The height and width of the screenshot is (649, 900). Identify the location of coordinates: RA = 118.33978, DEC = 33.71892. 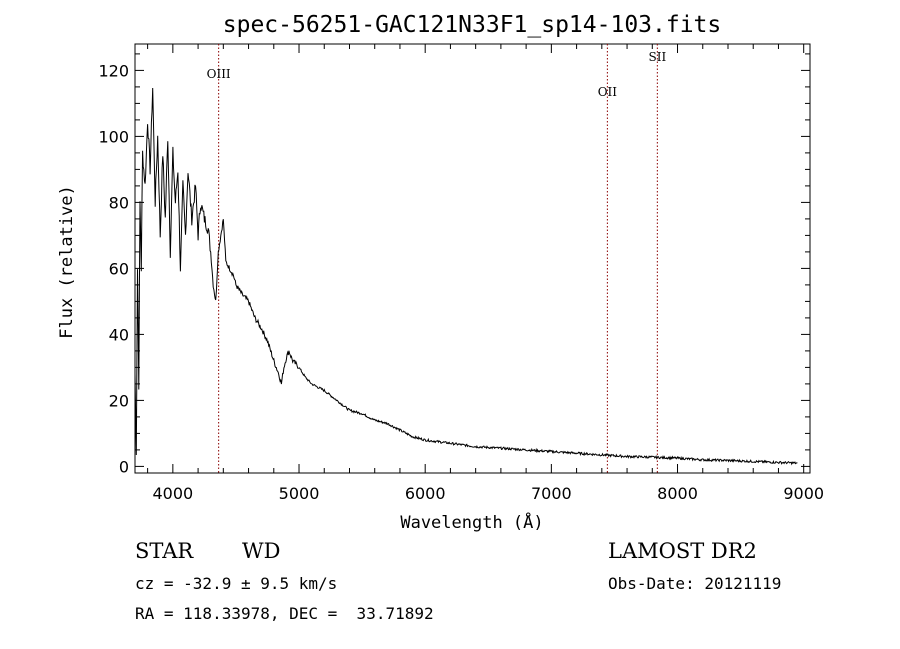
(284, 613).